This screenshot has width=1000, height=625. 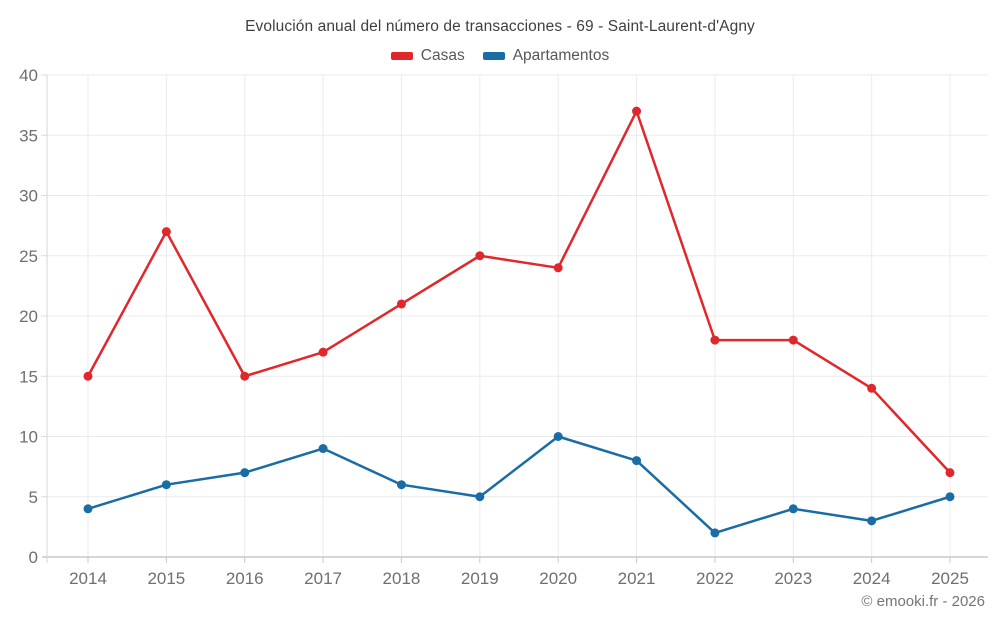 What do you see at coordinates (323, 578) in the screenshot?
I see `x-tick-label: 2017` at bounding box center [323, 578].